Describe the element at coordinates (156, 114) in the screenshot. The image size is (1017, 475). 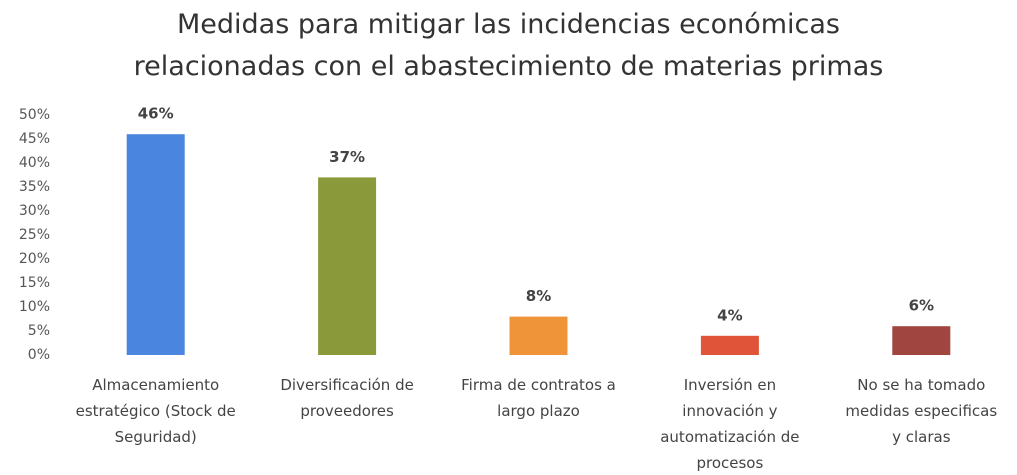
I see `value-label: 46%` at that location.